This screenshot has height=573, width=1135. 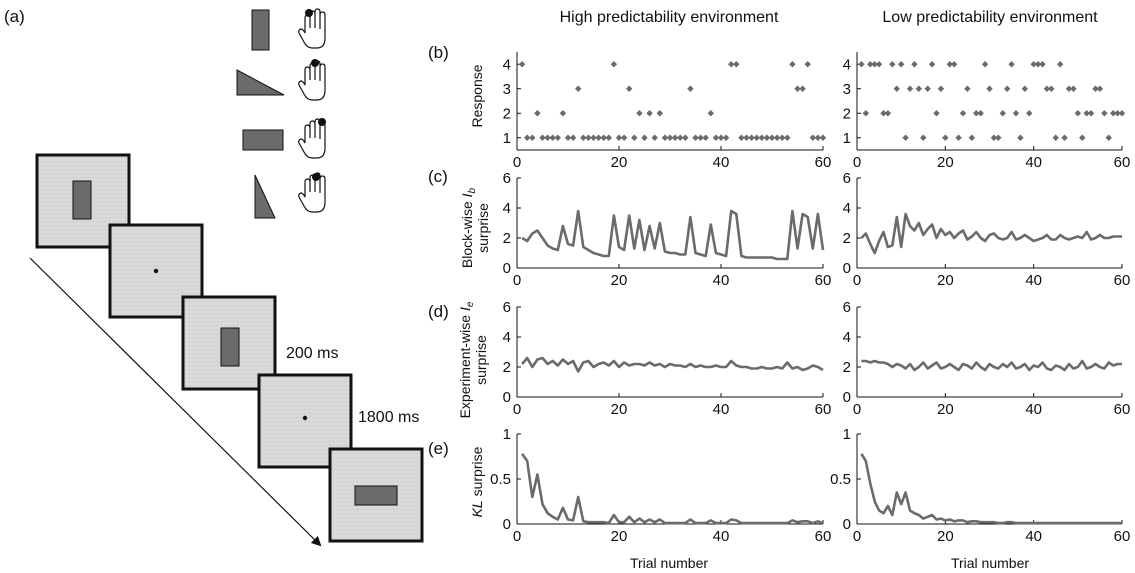 I want to click on panel-label-b: (b), so click(x=438, y=52).